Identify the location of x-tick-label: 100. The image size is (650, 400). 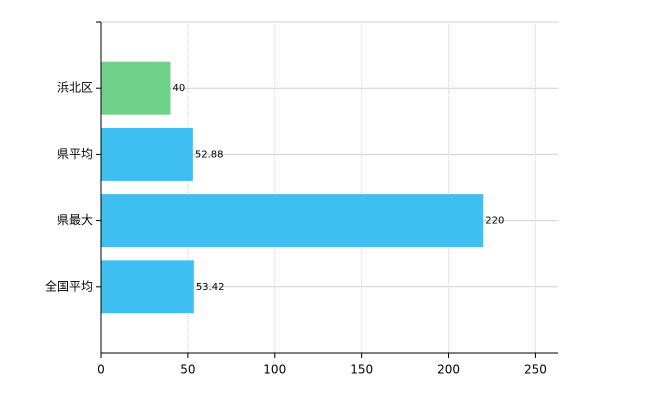
(274, 370).